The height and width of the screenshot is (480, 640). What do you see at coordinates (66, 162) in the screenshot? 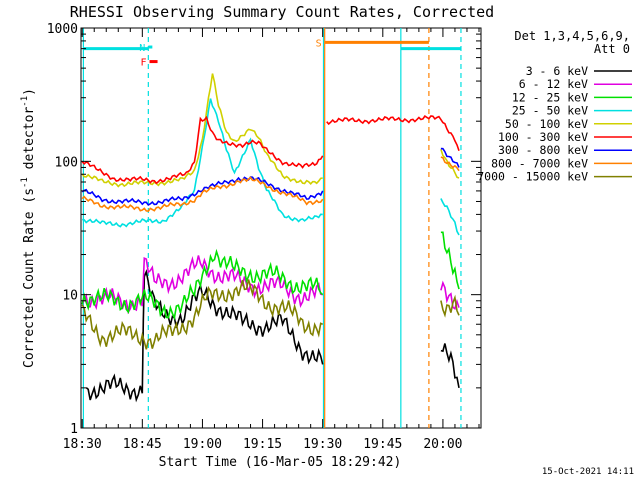
I see `y-tick-label: 100` at bounding box center [66, 162].